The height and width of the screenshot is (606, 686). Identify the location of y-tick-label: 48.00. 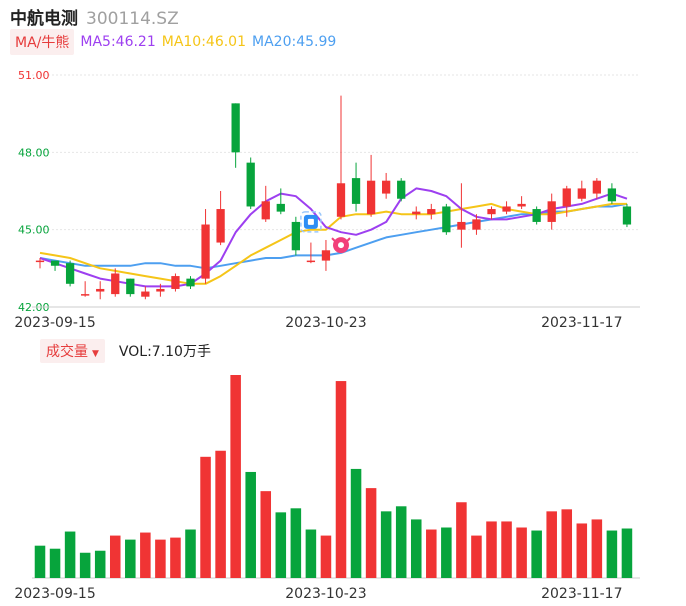
(34, 152).